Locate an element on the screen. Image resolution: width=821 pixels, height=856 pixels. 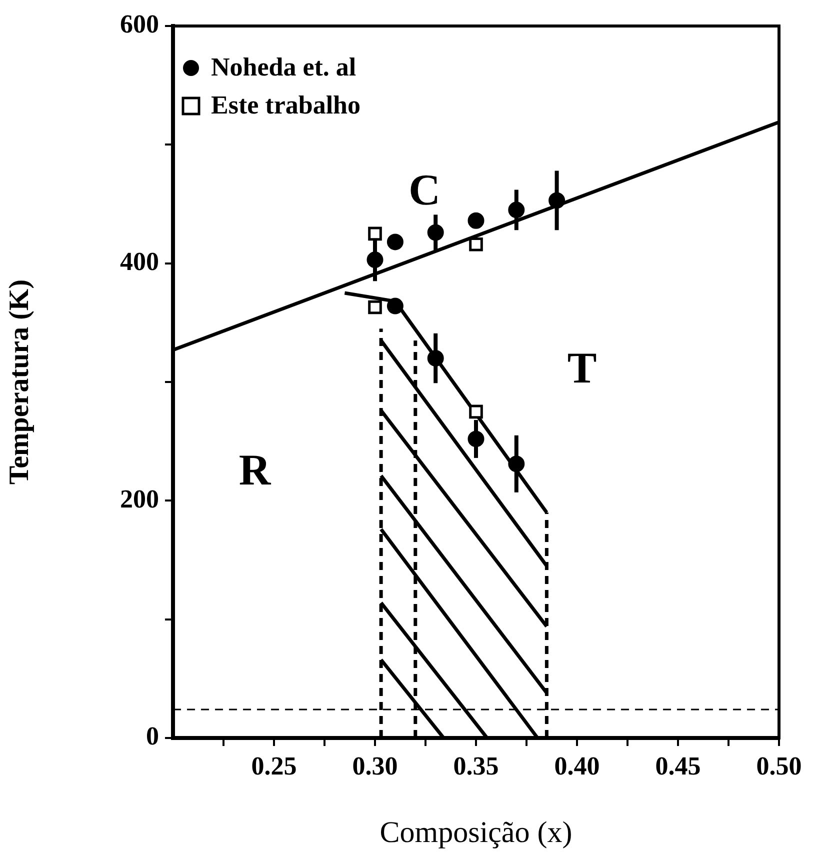
legend-label: Este trabalho is located at coordinates (285, 105).